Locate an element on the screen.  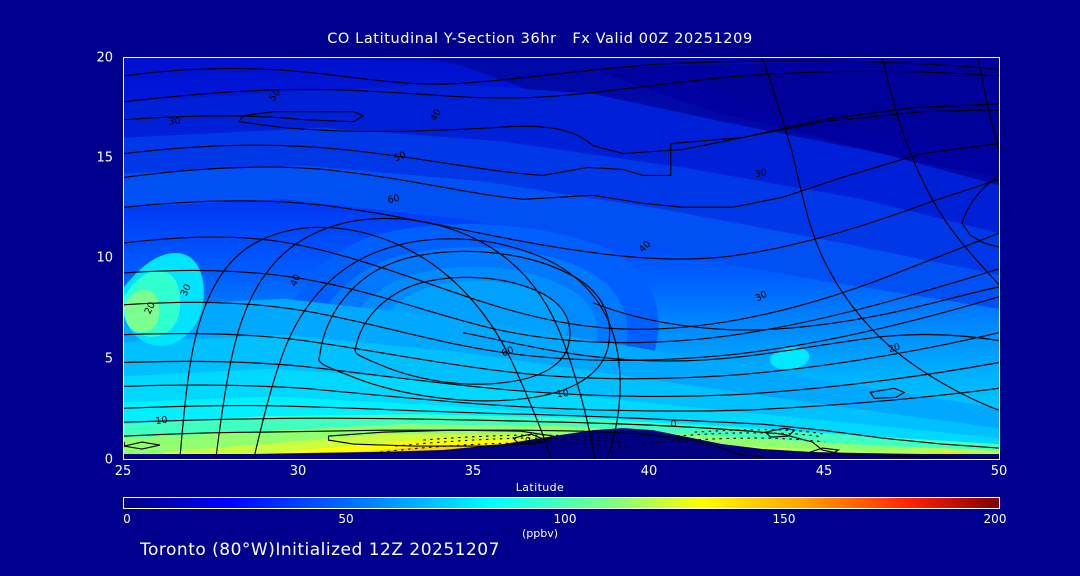
colorbar is located at coordinates (561, 503).